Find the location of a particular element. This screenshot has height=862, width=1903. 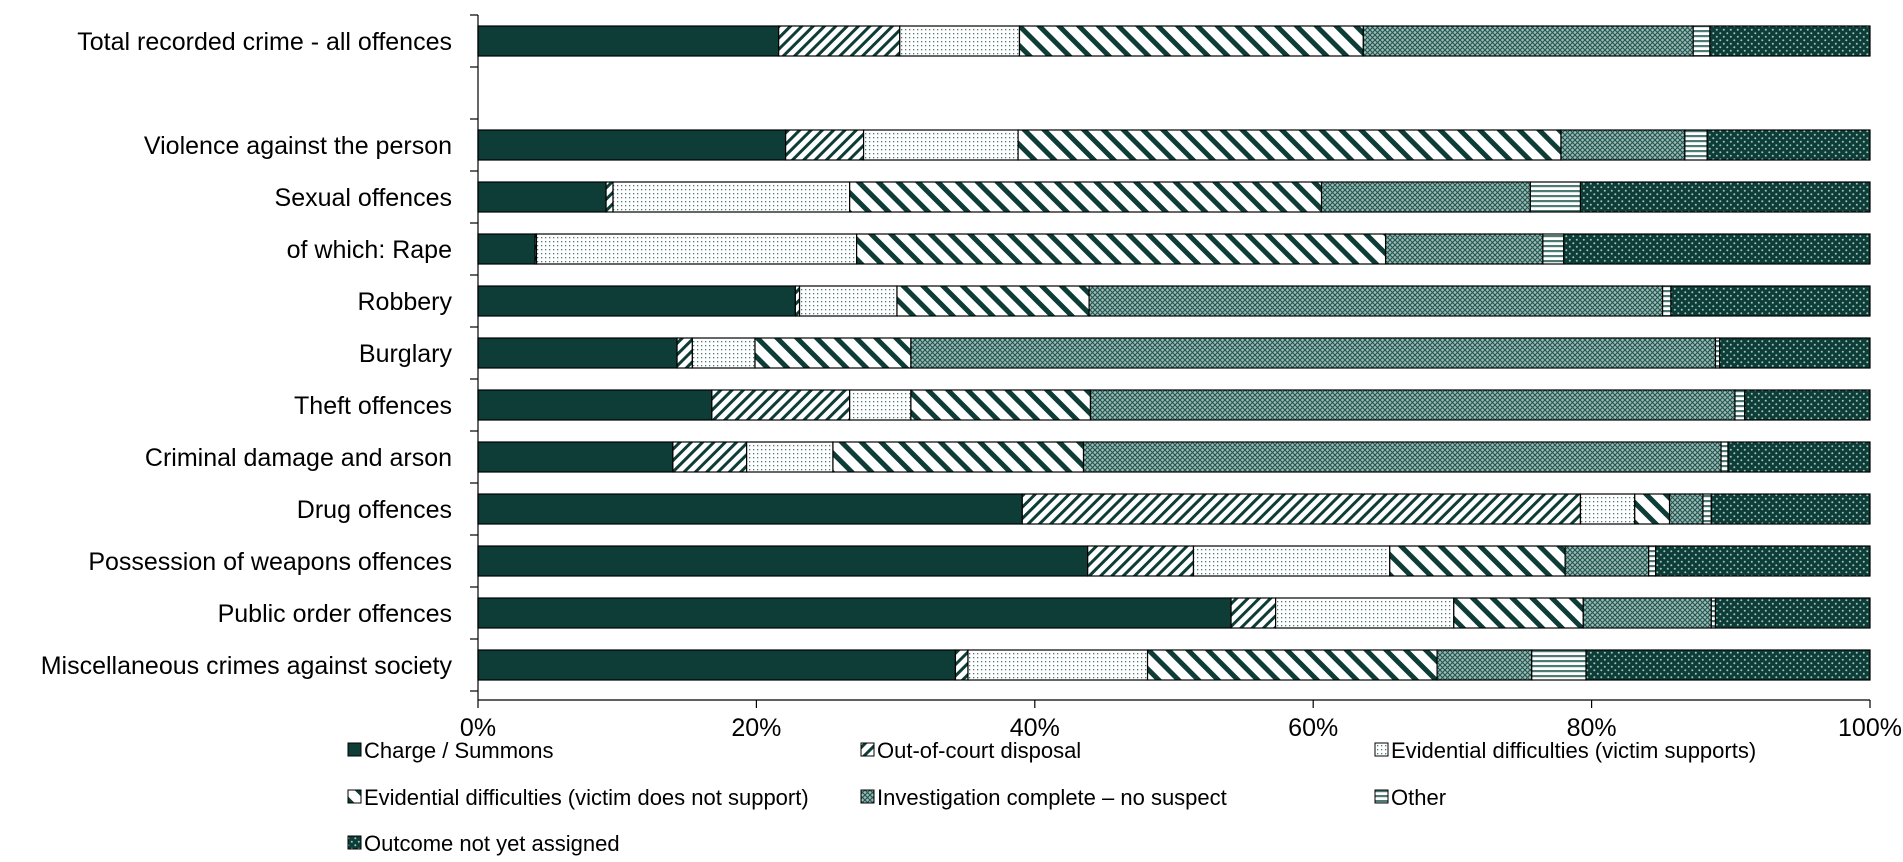

category-label-sexual-offences: Sexual offences is located at coordinates (363, 198).